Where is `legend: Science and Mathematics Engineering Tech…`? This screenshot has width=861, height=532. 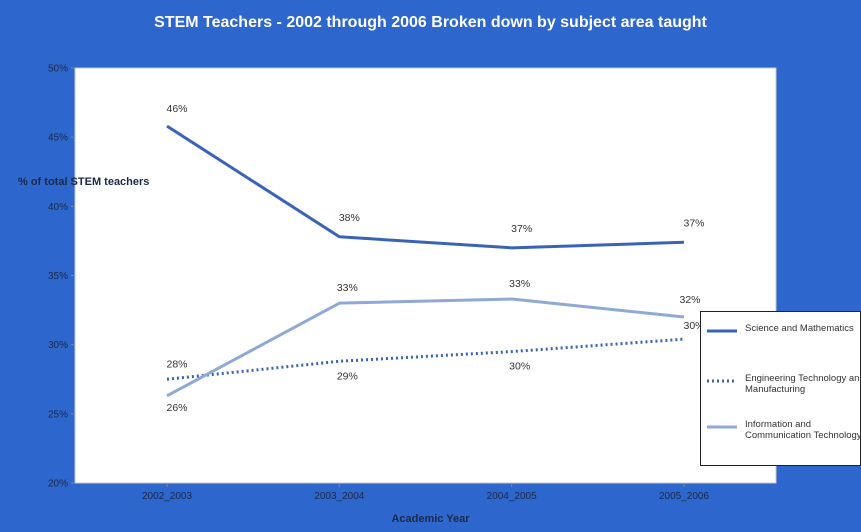
legend: Science and Mathematics Engineering Tech… is located at coordinates (780, 388).